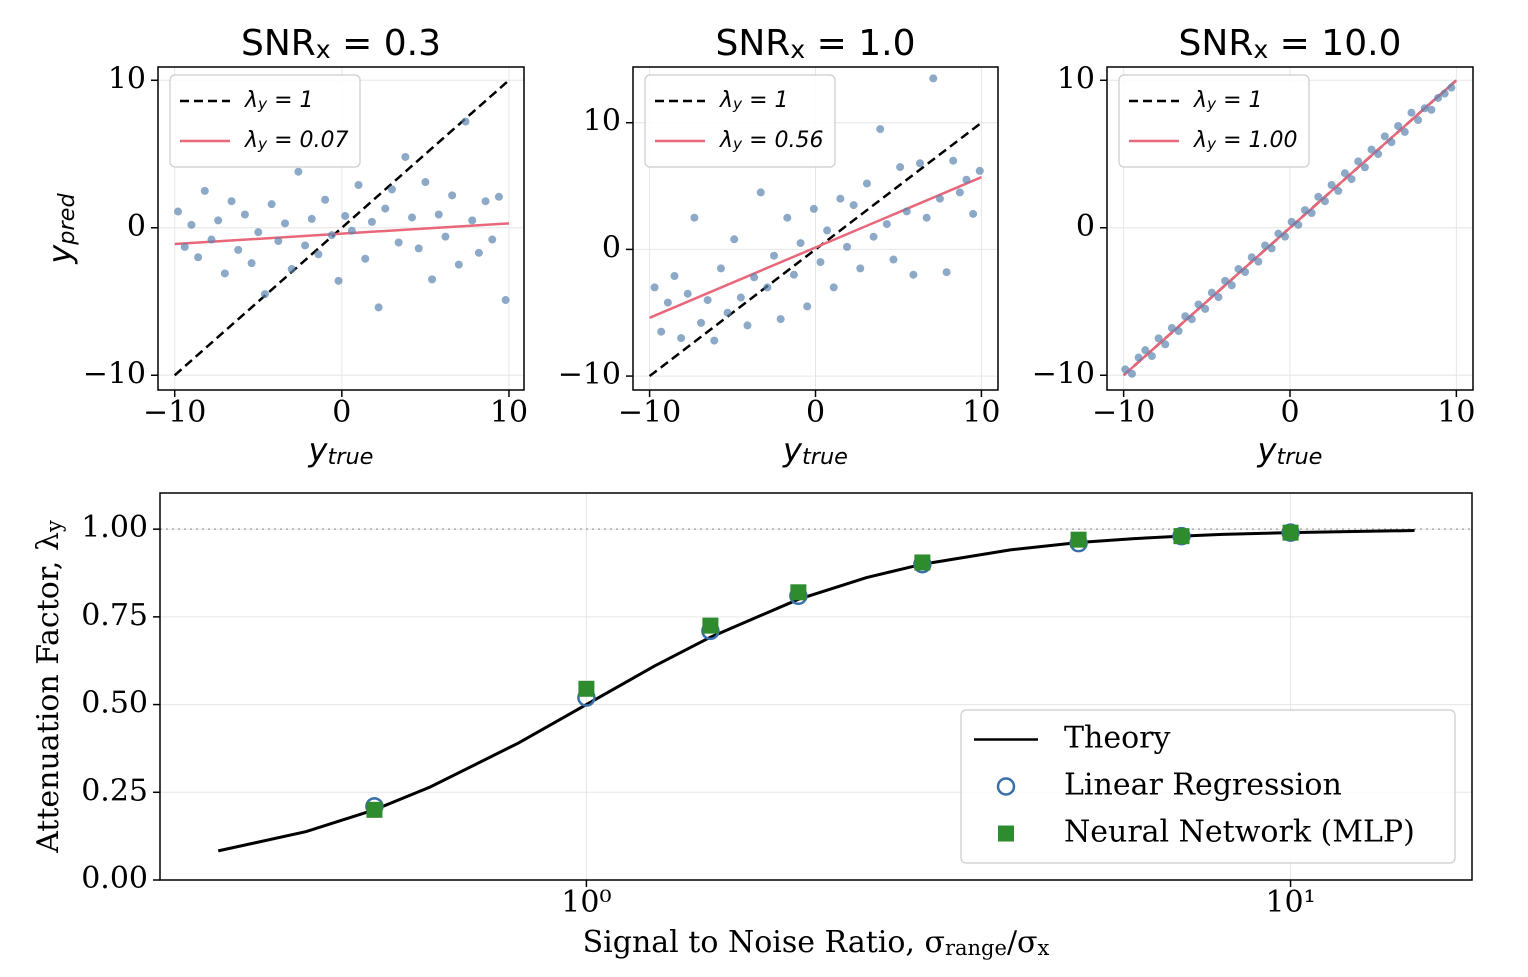 This screenshot has height=977, width=1528. I want to click on panel-title: SNRx = 1.0, so click(815, 43).